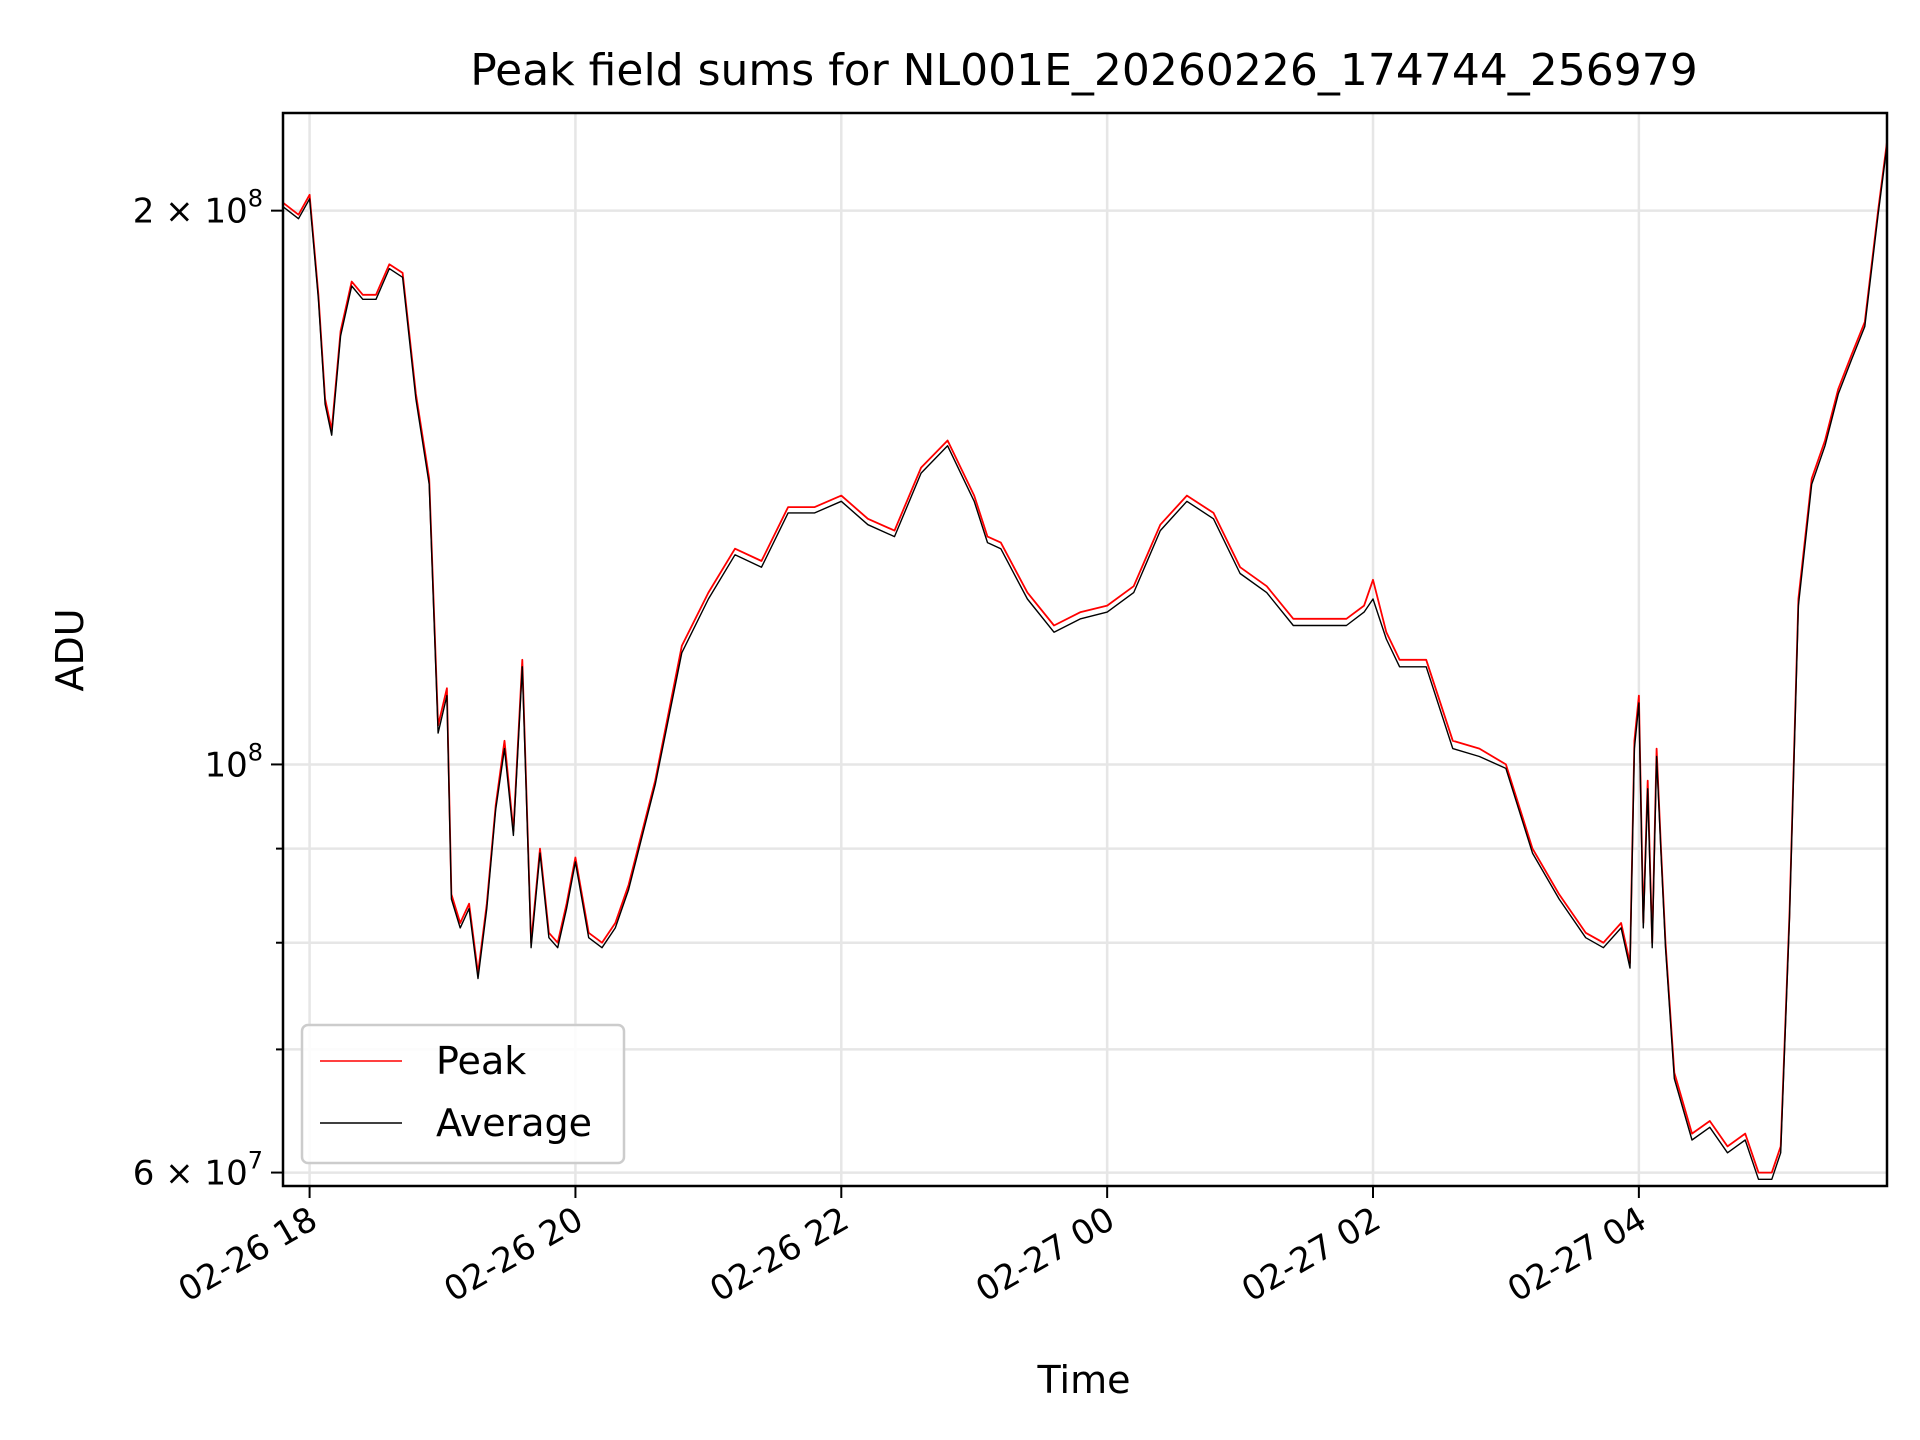 The image size is (1920, 1440). Describe the element at coordinates (1045, 1254) in the screenshot. I see `x-tick-label: 02-27 00` at that location.